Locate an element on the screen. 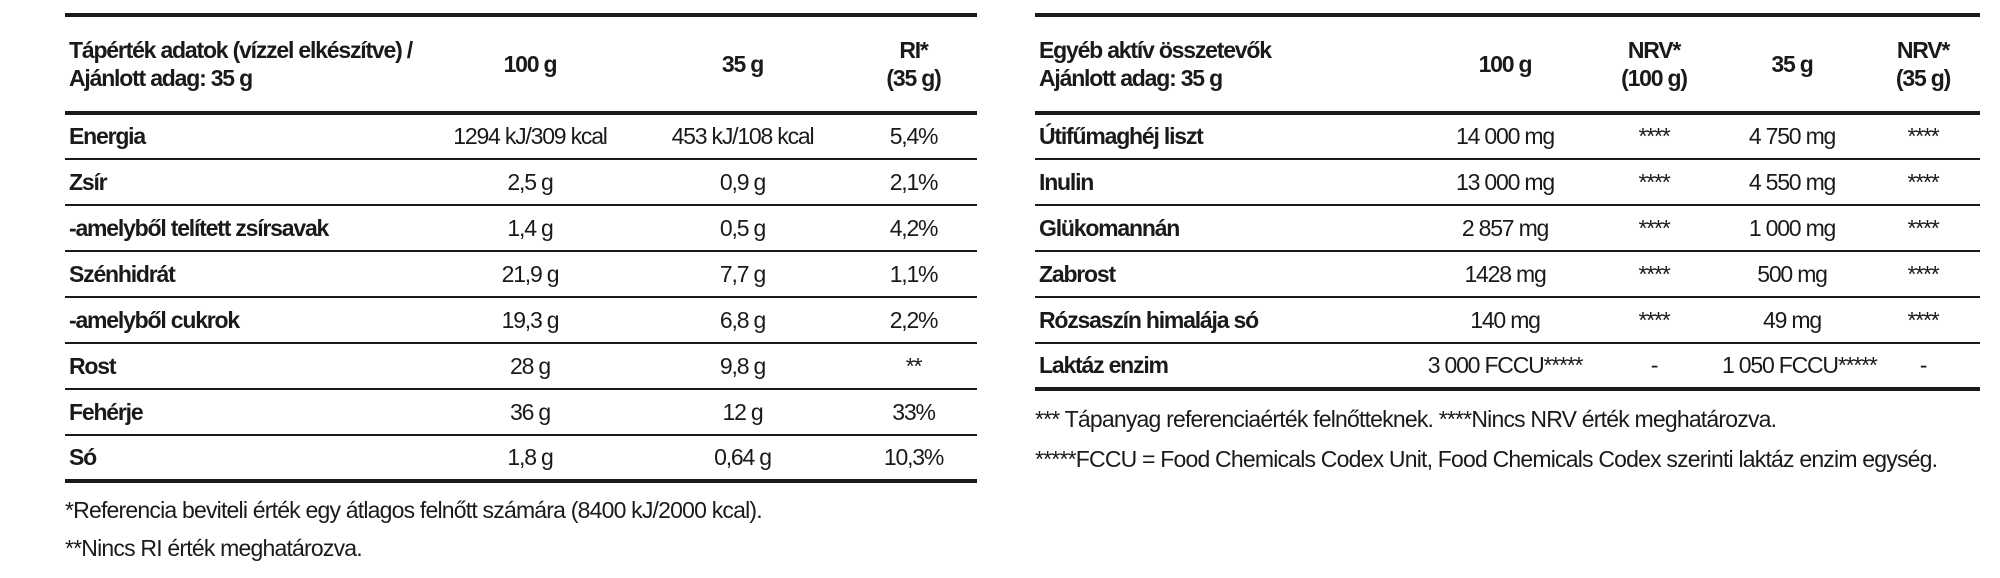 The height and width of the screenshot is (578, 2000). row: Inulin 13 000 mg **** 4 550 mg **** is located at coordinates (1507, 182).